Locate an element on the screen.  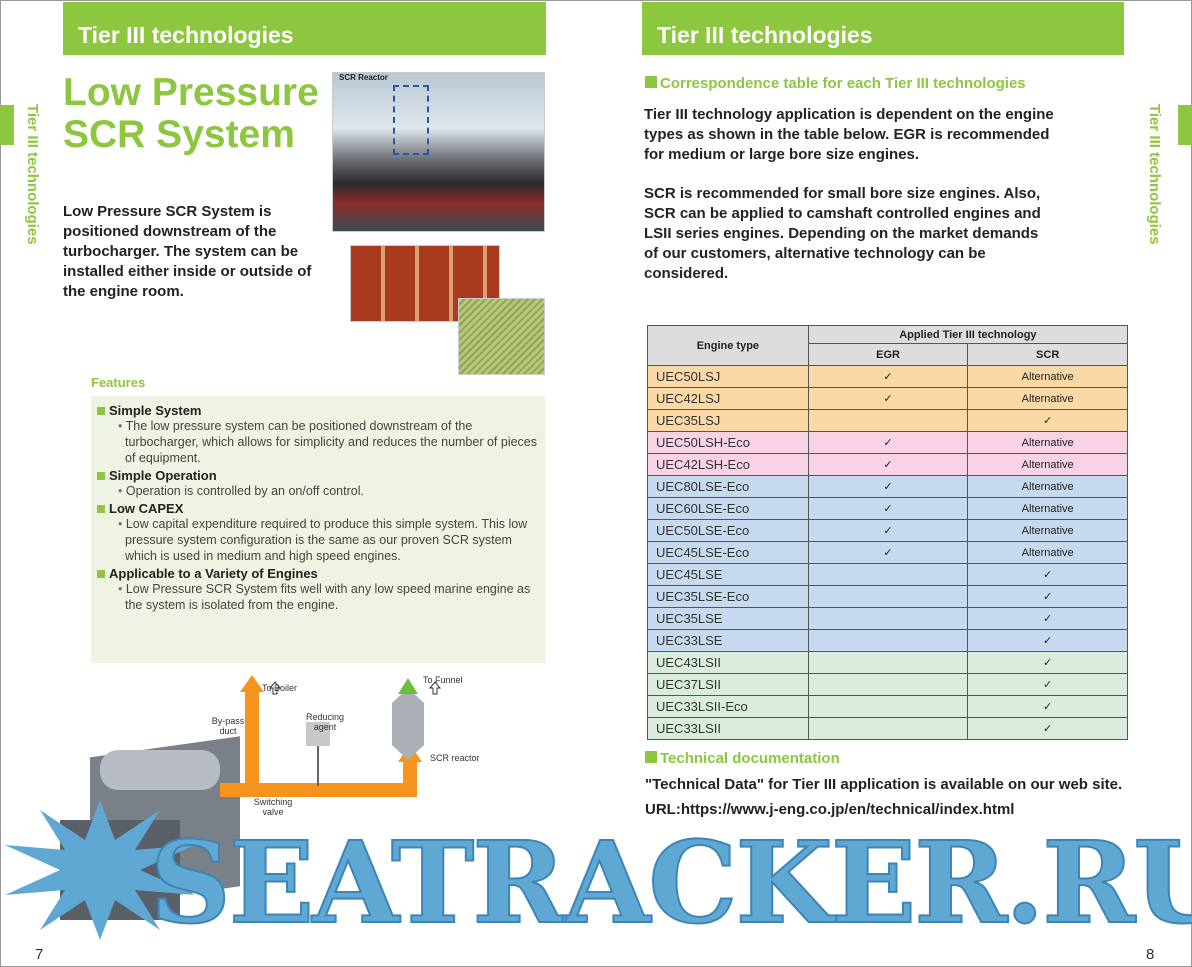
left-header: Tier III technologies is located at coordinates (304, 28).